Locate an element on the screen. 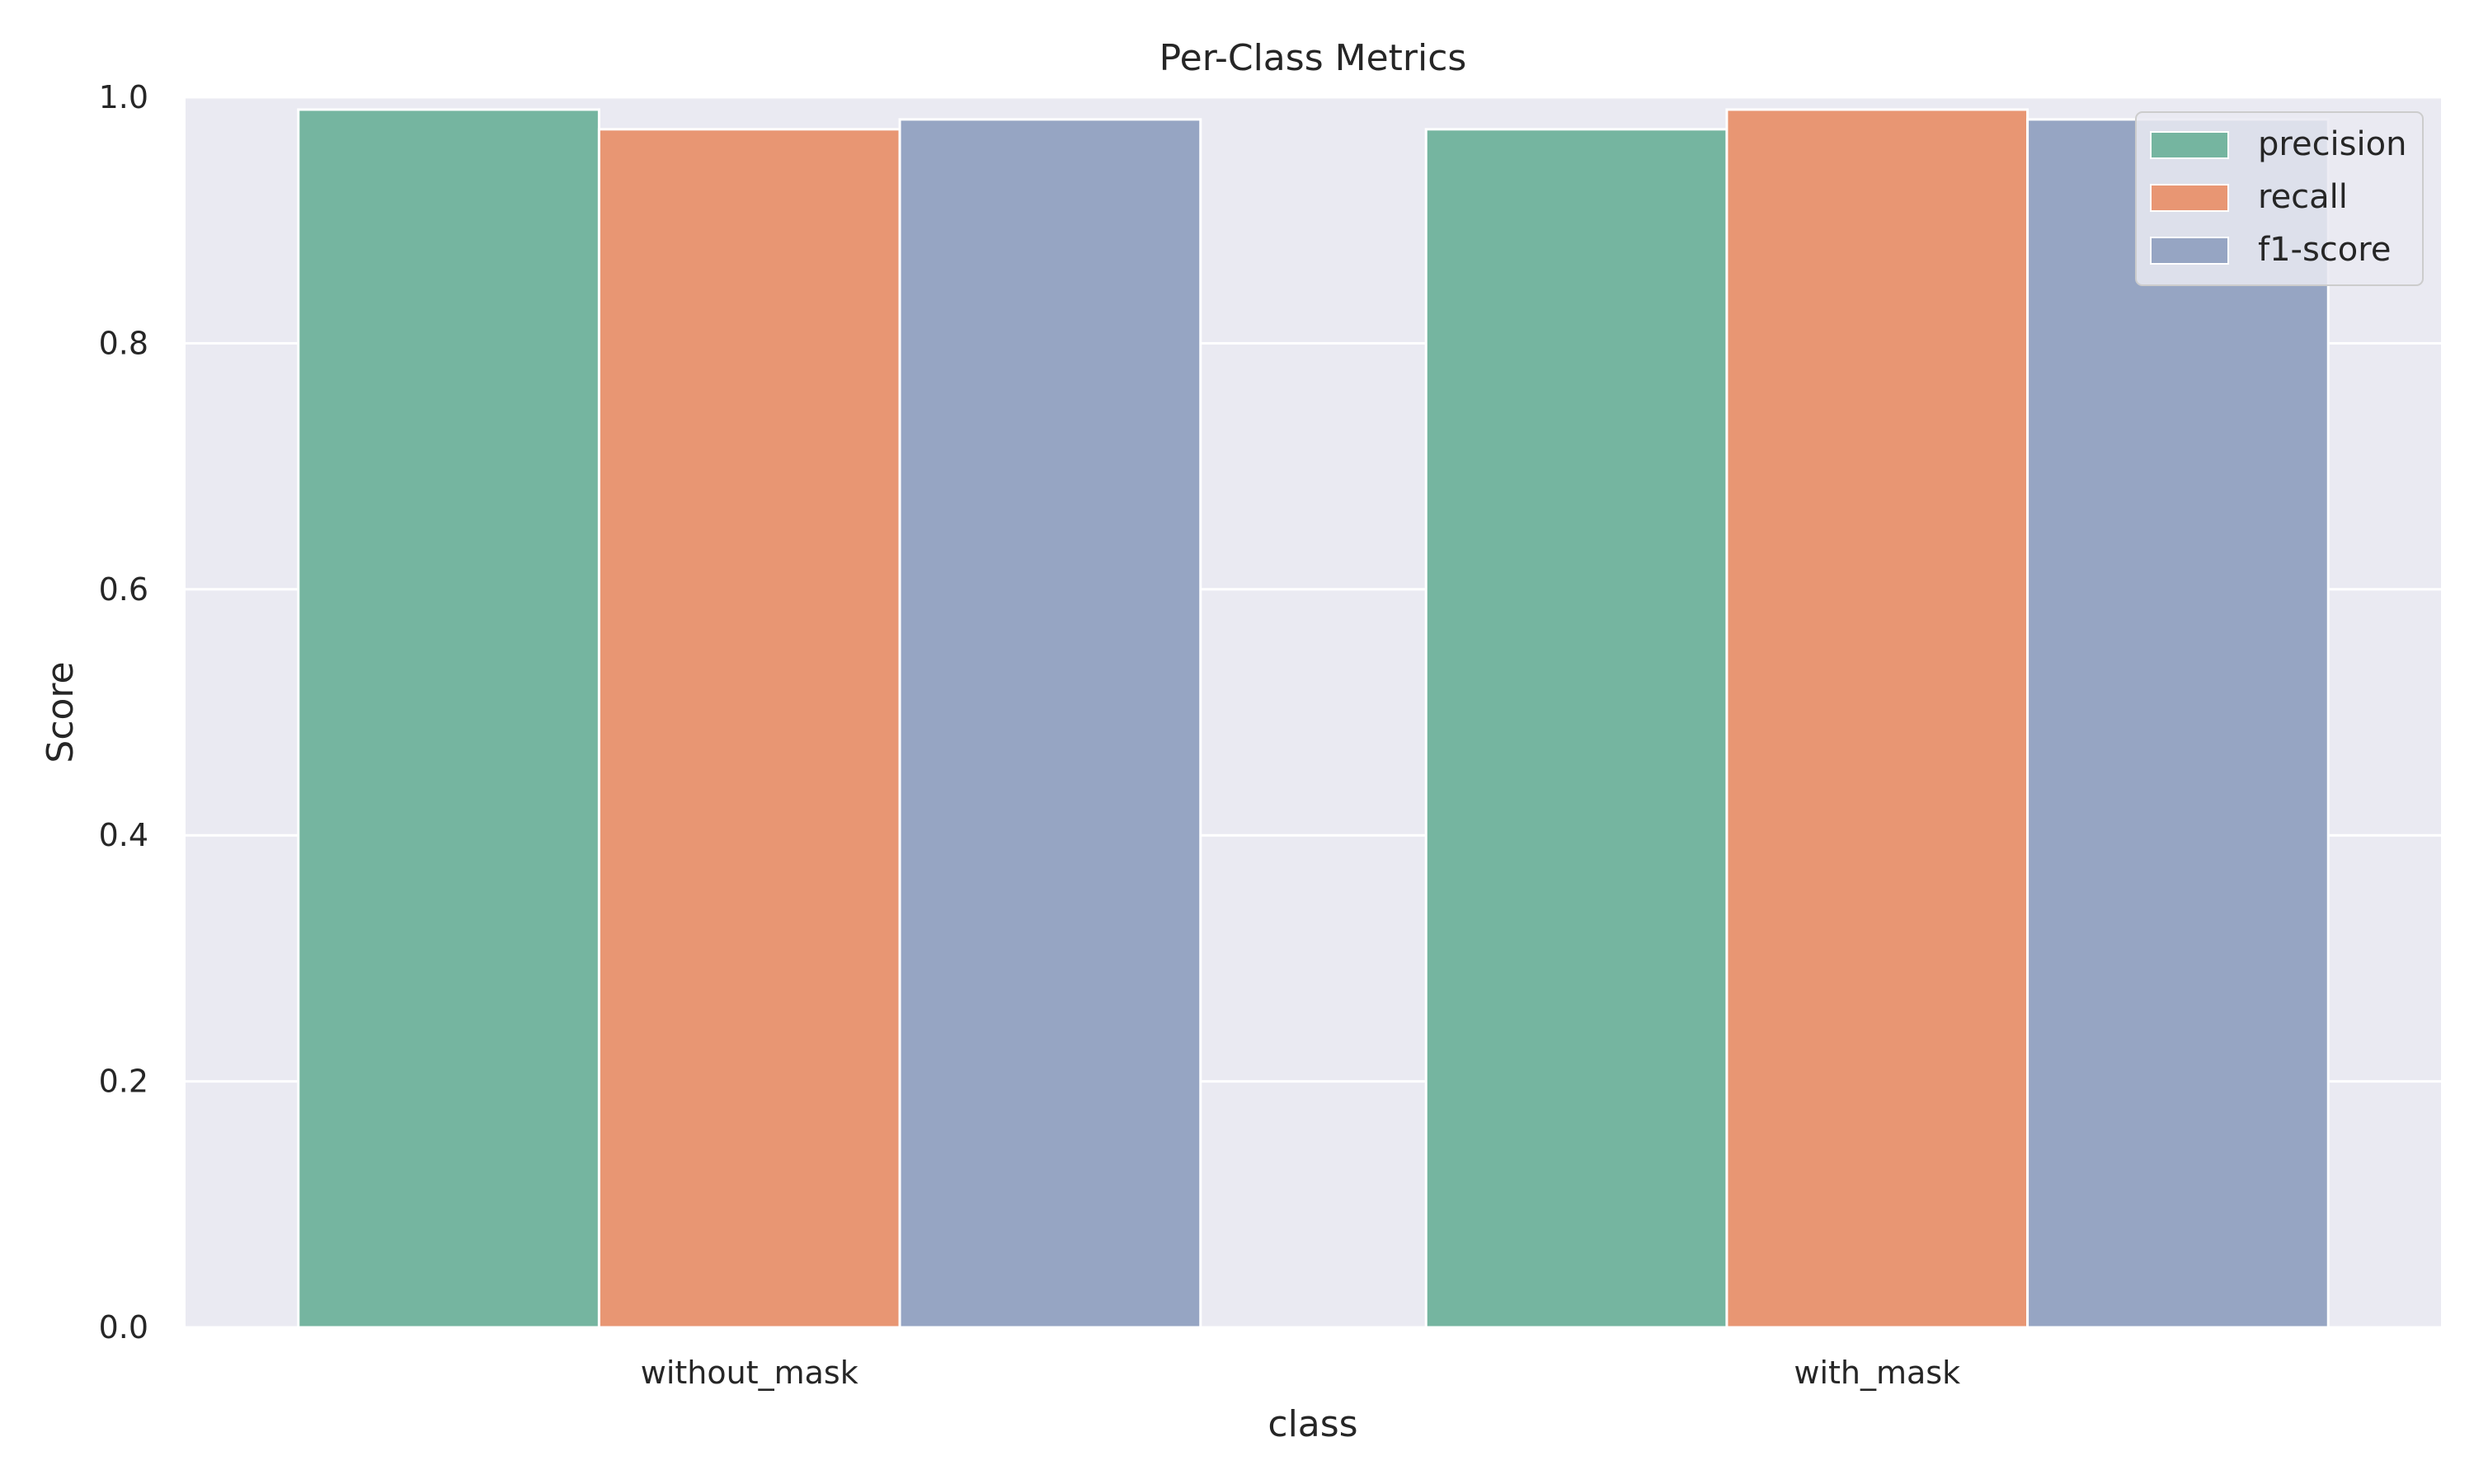 Image resolution: width=2474 pixels, height=1484 pixels. y-tick-label: 0.6 is located at coordinates (123, 589).